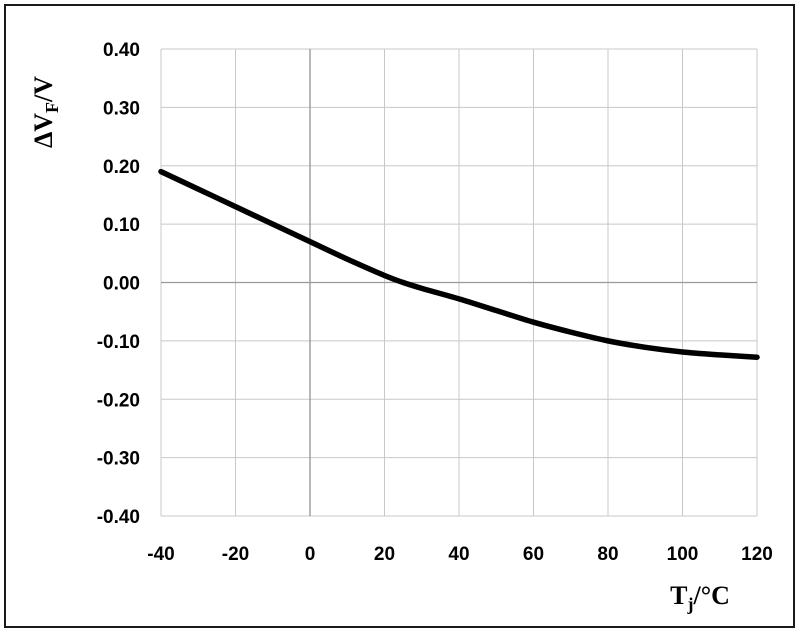 This screenshot has height=634, width=801. What do you see at coordinates (121, 50) in the screenshot?
I see `y-tick-label: 0.40` at bounding box center [121, 50].